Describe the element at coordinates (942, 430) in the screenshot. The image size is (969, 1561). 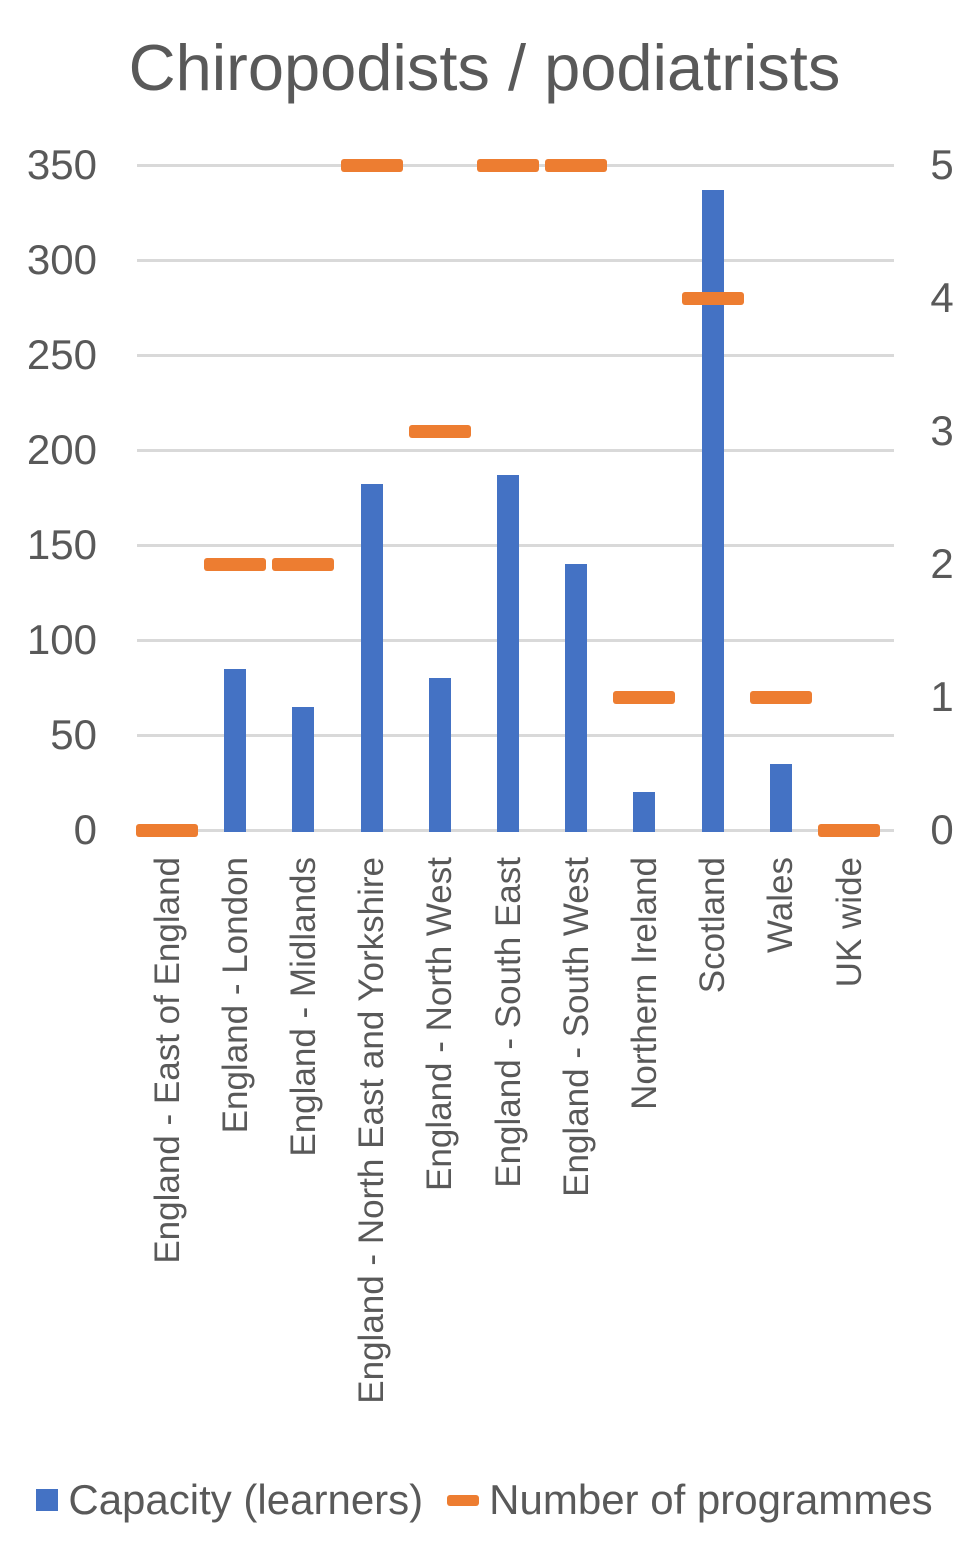
I see `secondary-y-axis-tick-label: 3` at that location.